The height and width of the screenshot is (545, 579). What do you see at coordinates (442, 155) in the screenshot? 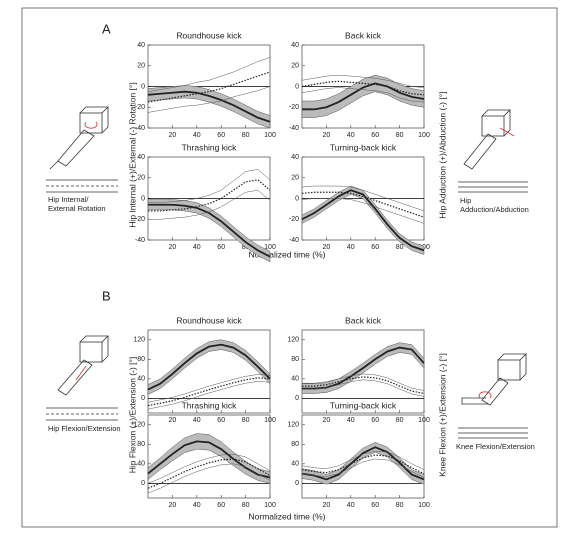
I see `y-axis-label: Hip Adduction (+)/Abduction (-) [°]` at bounding box center [442, 155].